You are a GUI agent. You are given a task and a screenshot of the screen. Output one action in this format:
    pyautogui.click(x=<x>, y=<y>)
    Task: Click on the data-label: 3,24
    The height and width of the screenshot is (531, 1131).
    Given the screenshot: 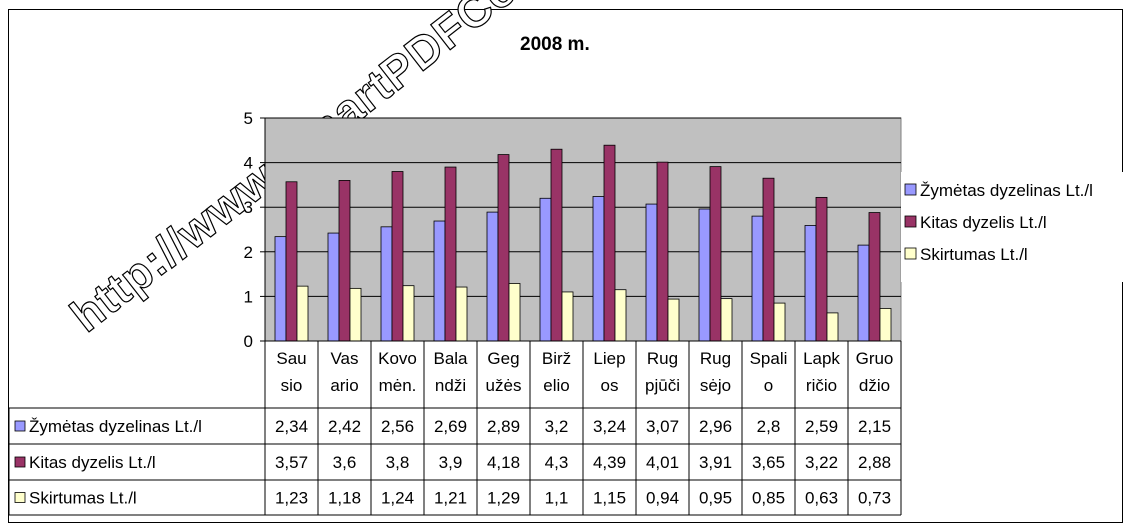 What is the action you would take?
    pyautogui.click(x=609, y=426)
    